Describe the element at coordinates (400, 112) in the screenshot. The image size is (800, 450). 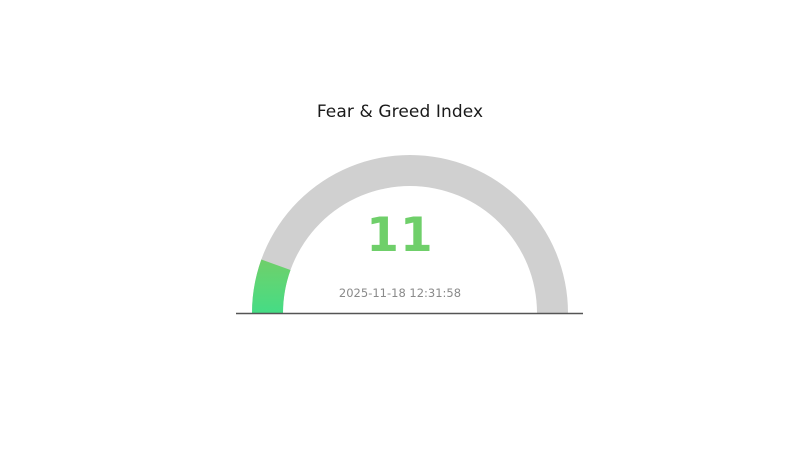
I see `page-title: Fear & Greed Index` at that location.